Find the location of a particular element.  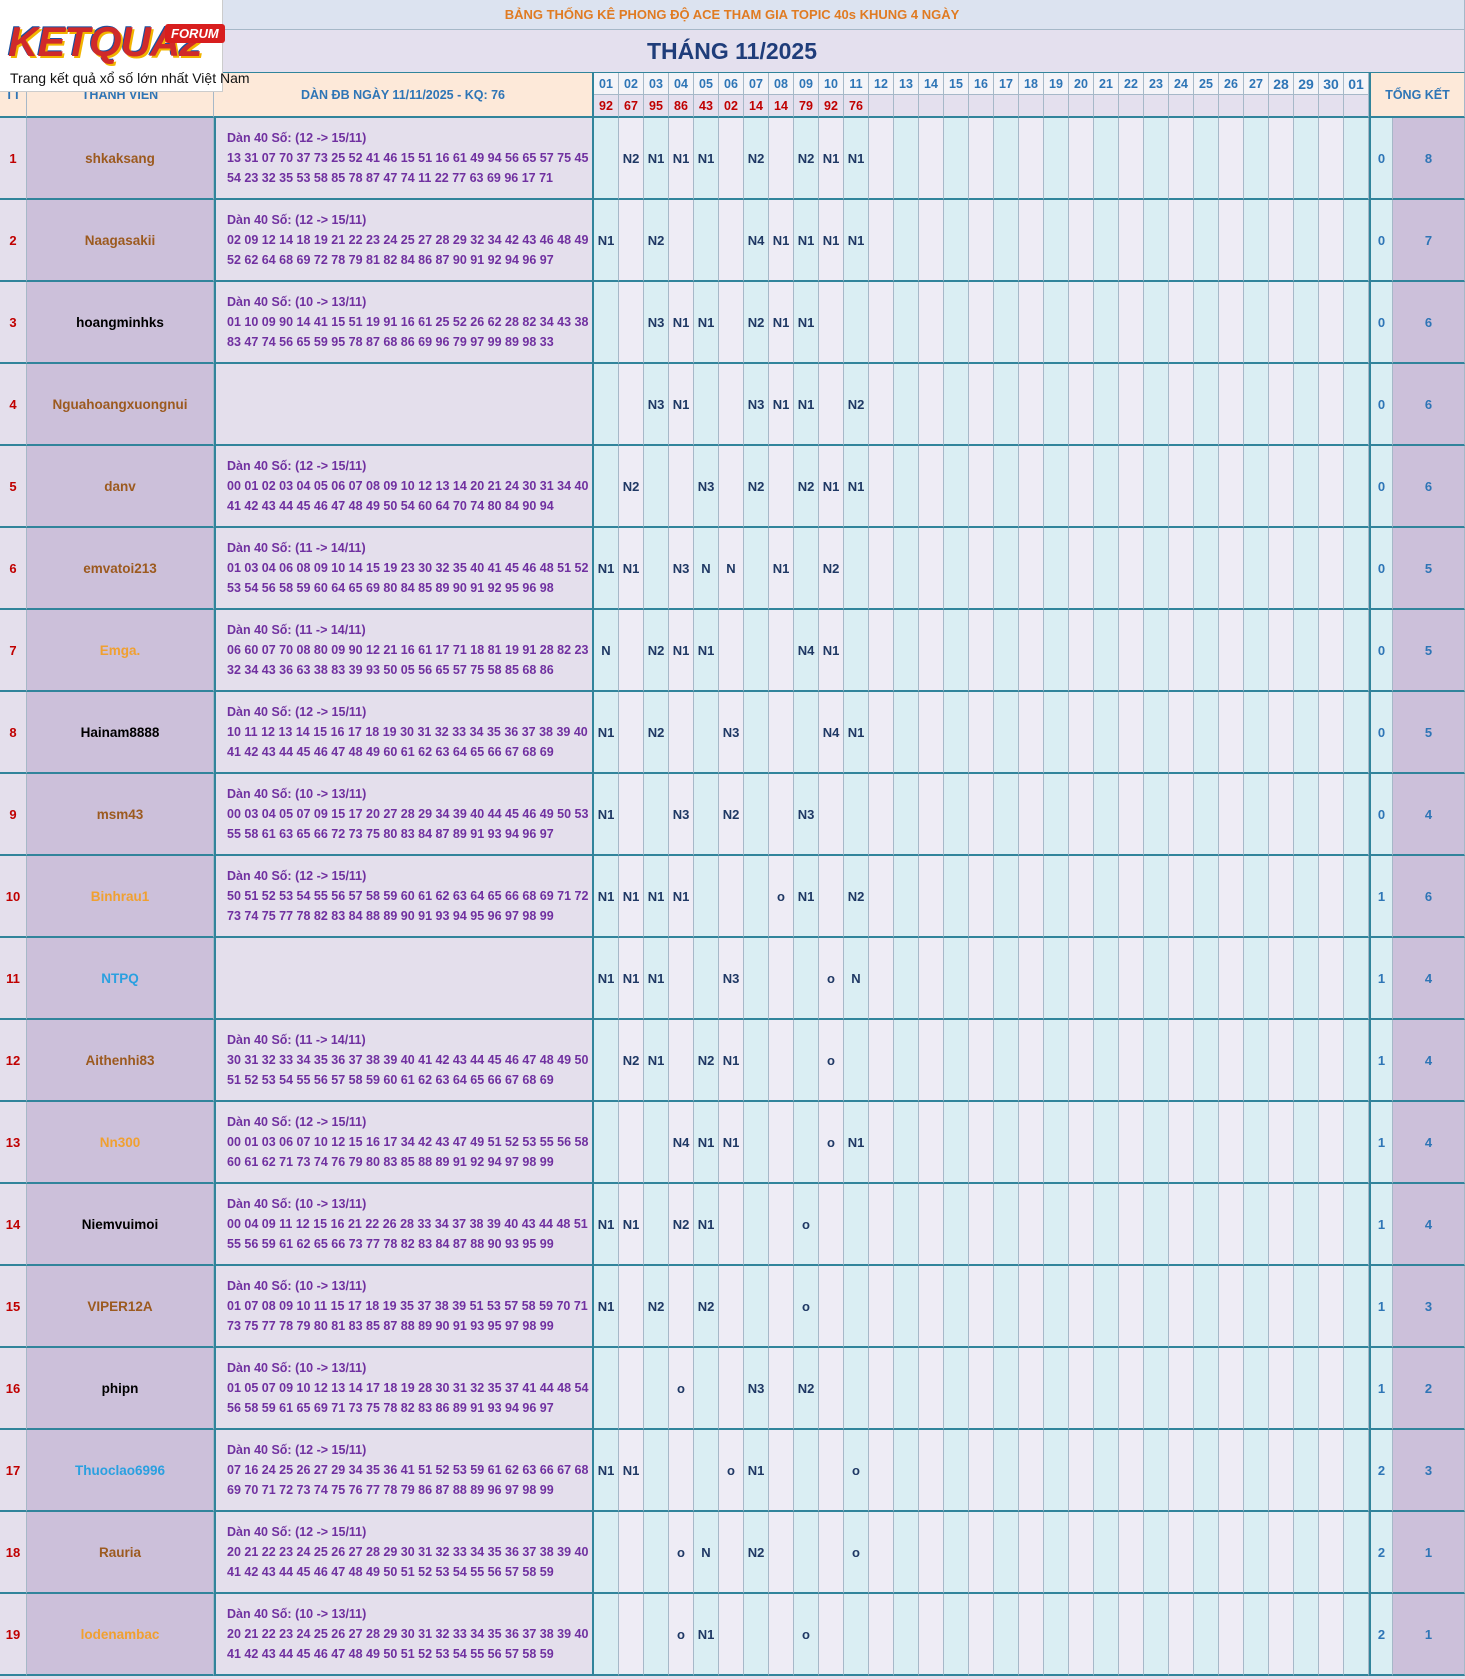

mark-cell: N is located at coordinates (856, 979).